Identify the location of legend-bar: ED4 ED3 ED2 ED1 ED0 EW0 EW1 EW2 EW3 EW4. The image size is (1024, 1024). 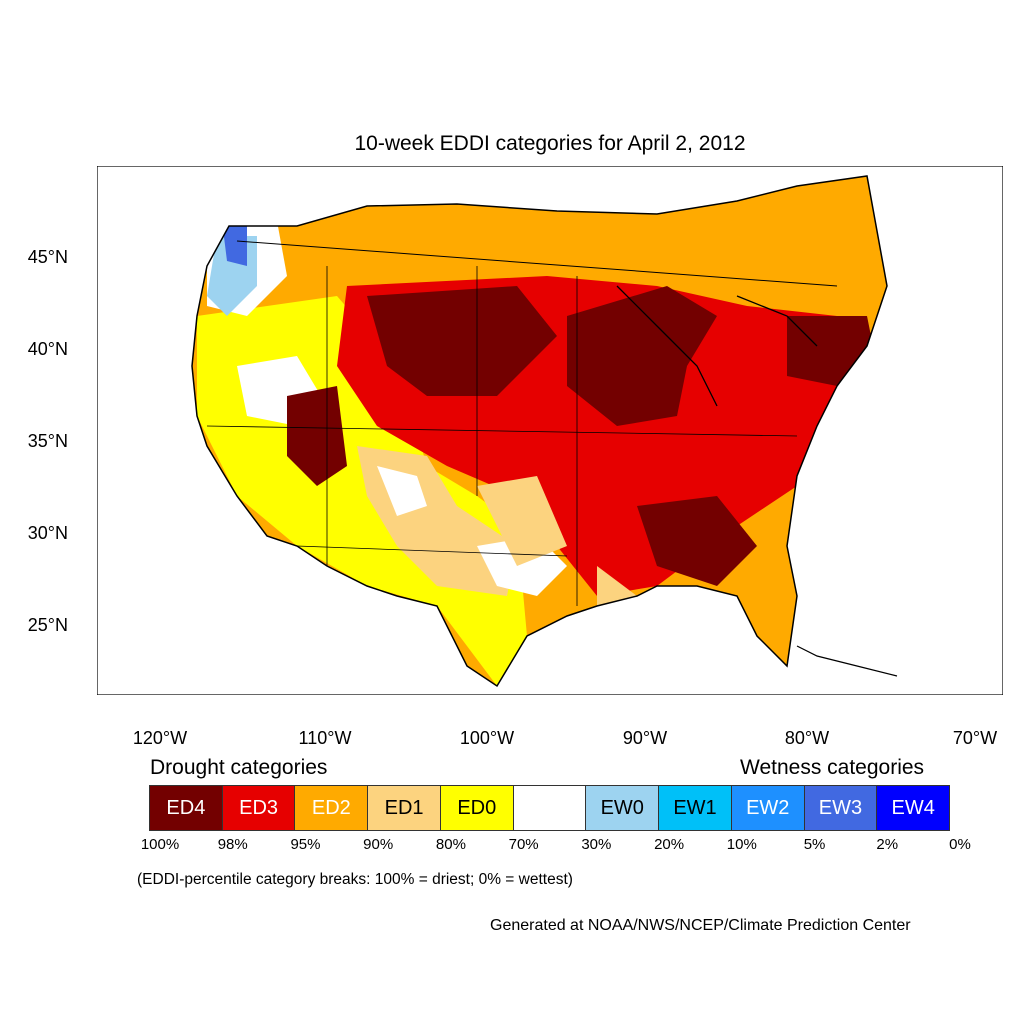
(550, 808).